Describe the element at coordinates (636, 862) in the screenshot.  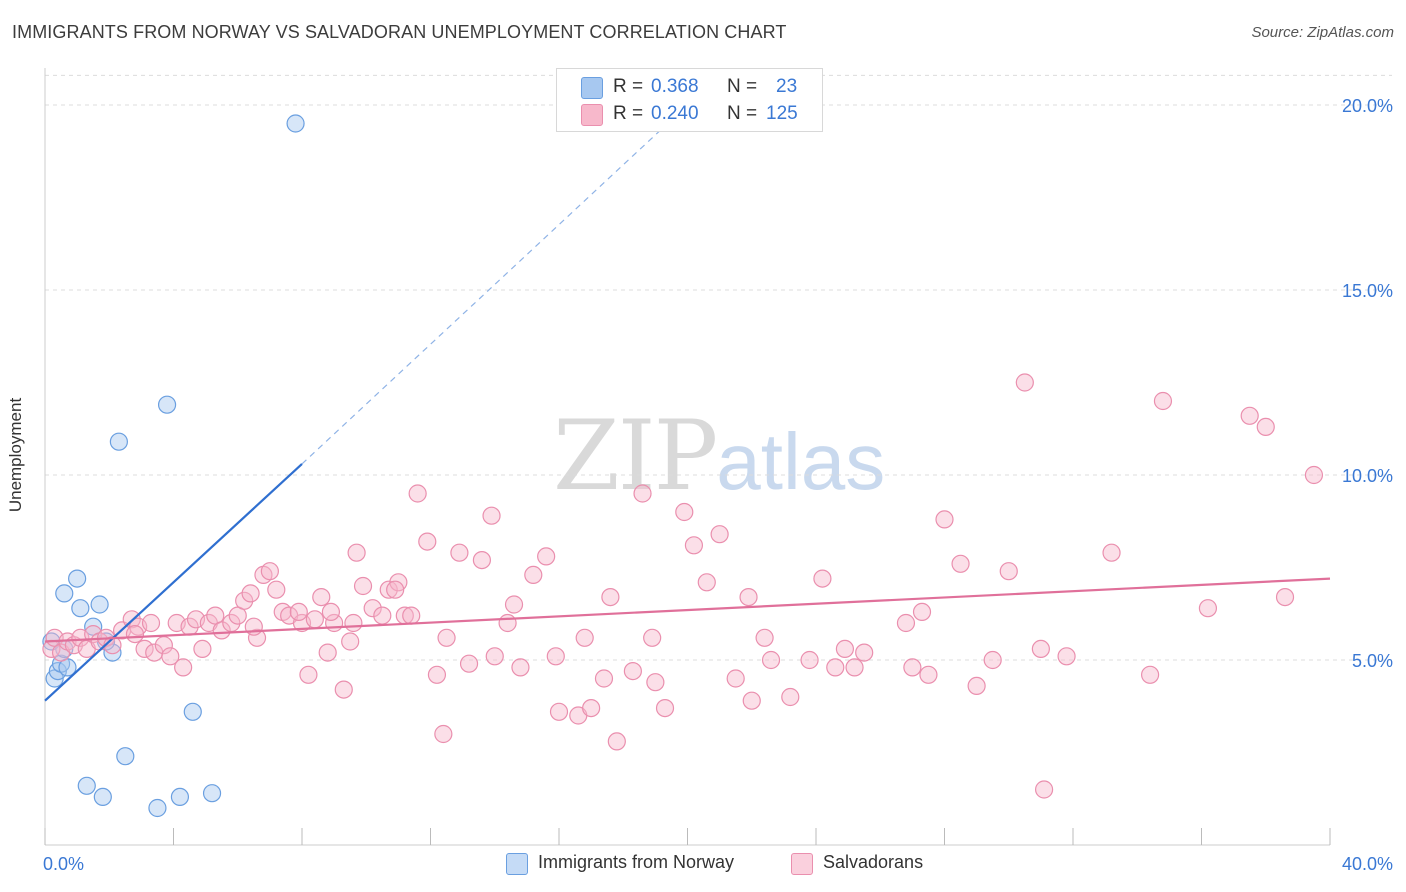
I see `bottom-legend-label-norway: Immigrants from Norway` at that location.